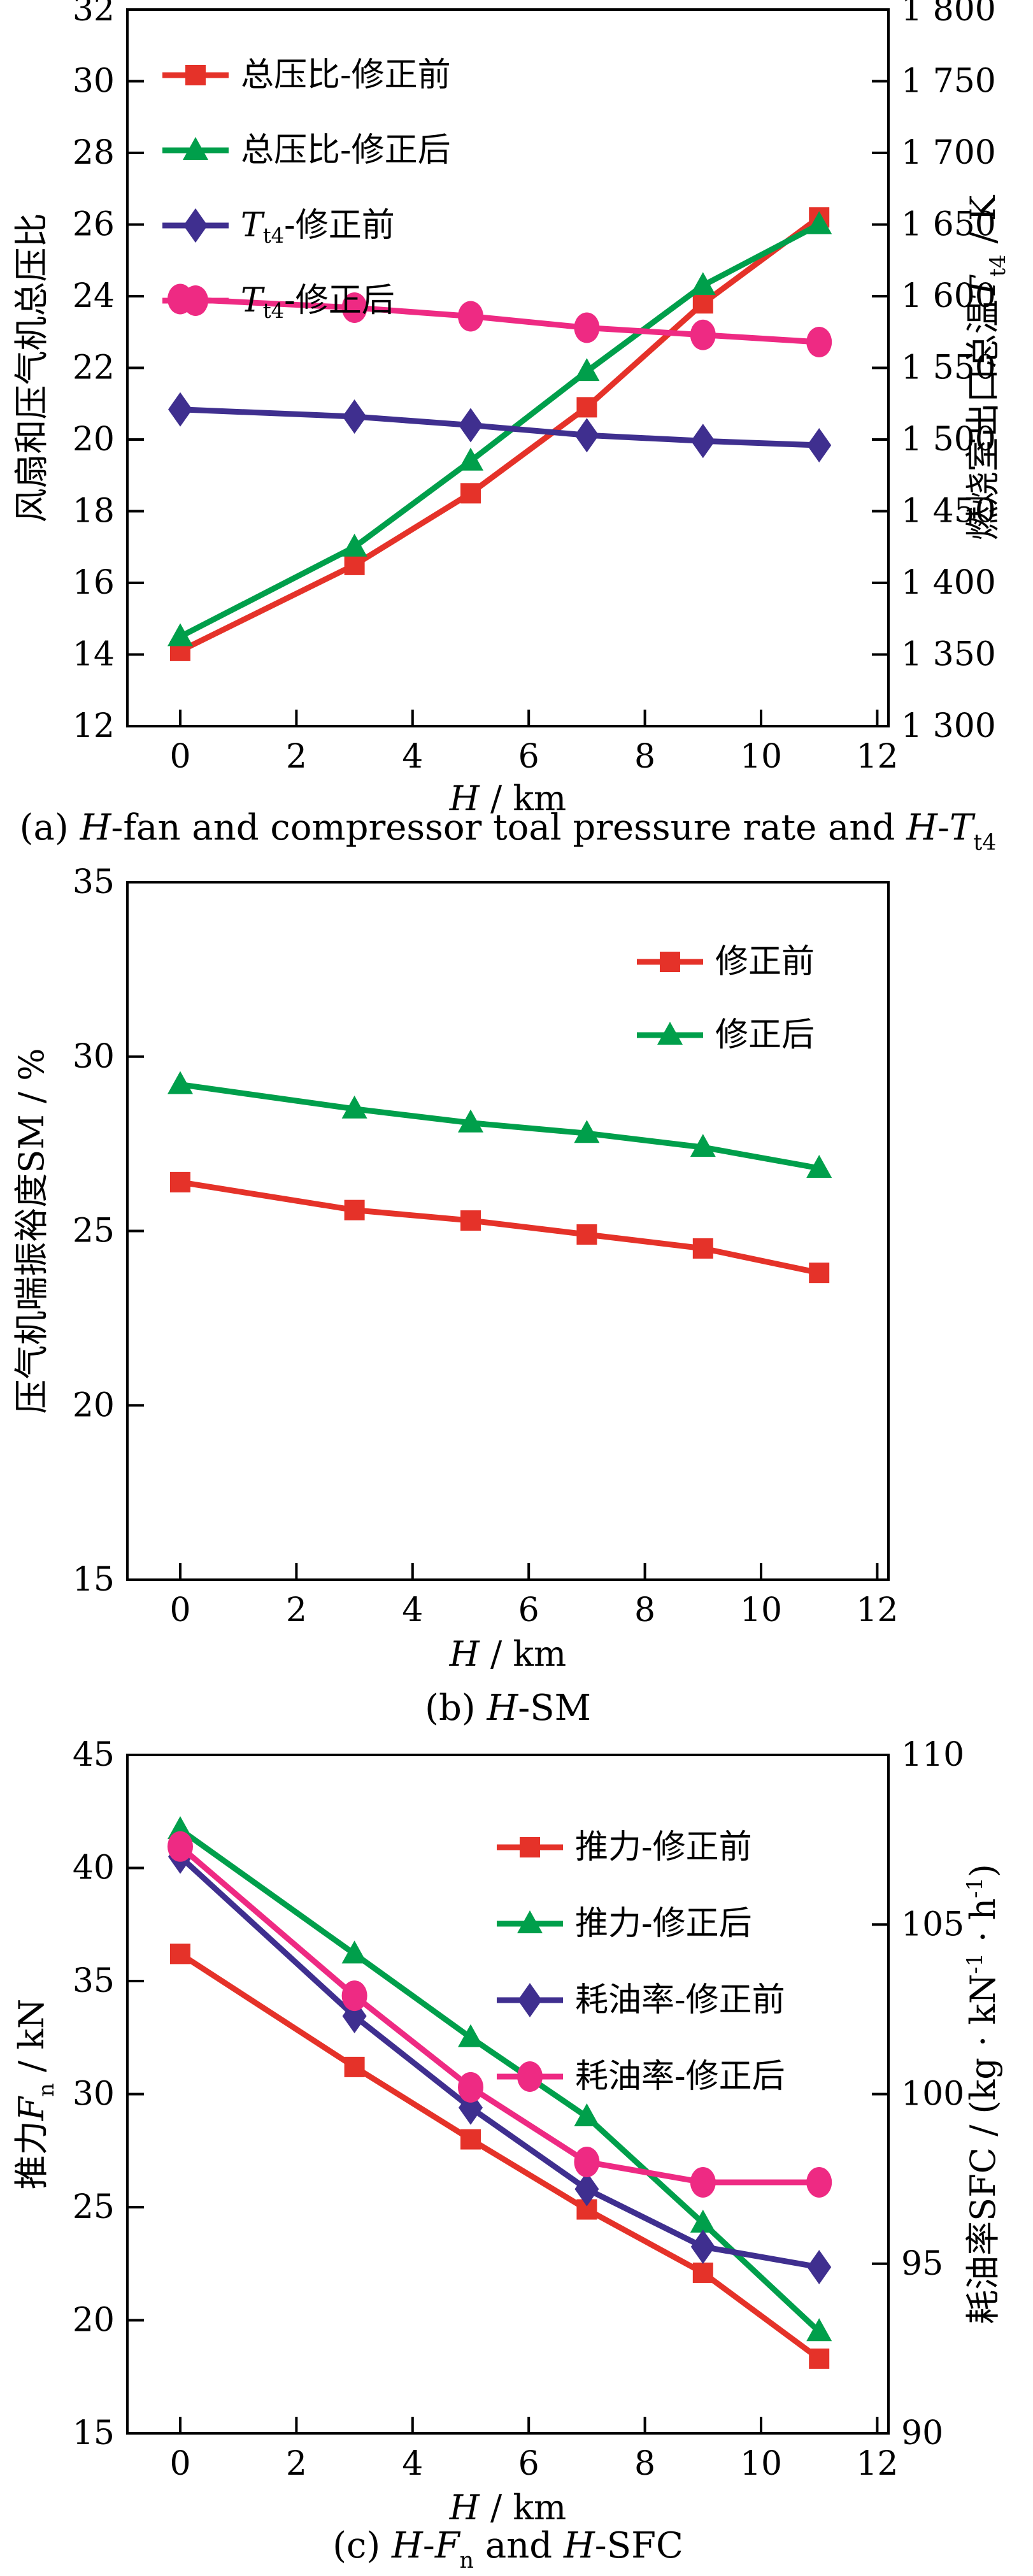  Describe the element at coordinates (765, 1035) in the screenshot. I see `legend-label-sm-after: 修正后` at that location.